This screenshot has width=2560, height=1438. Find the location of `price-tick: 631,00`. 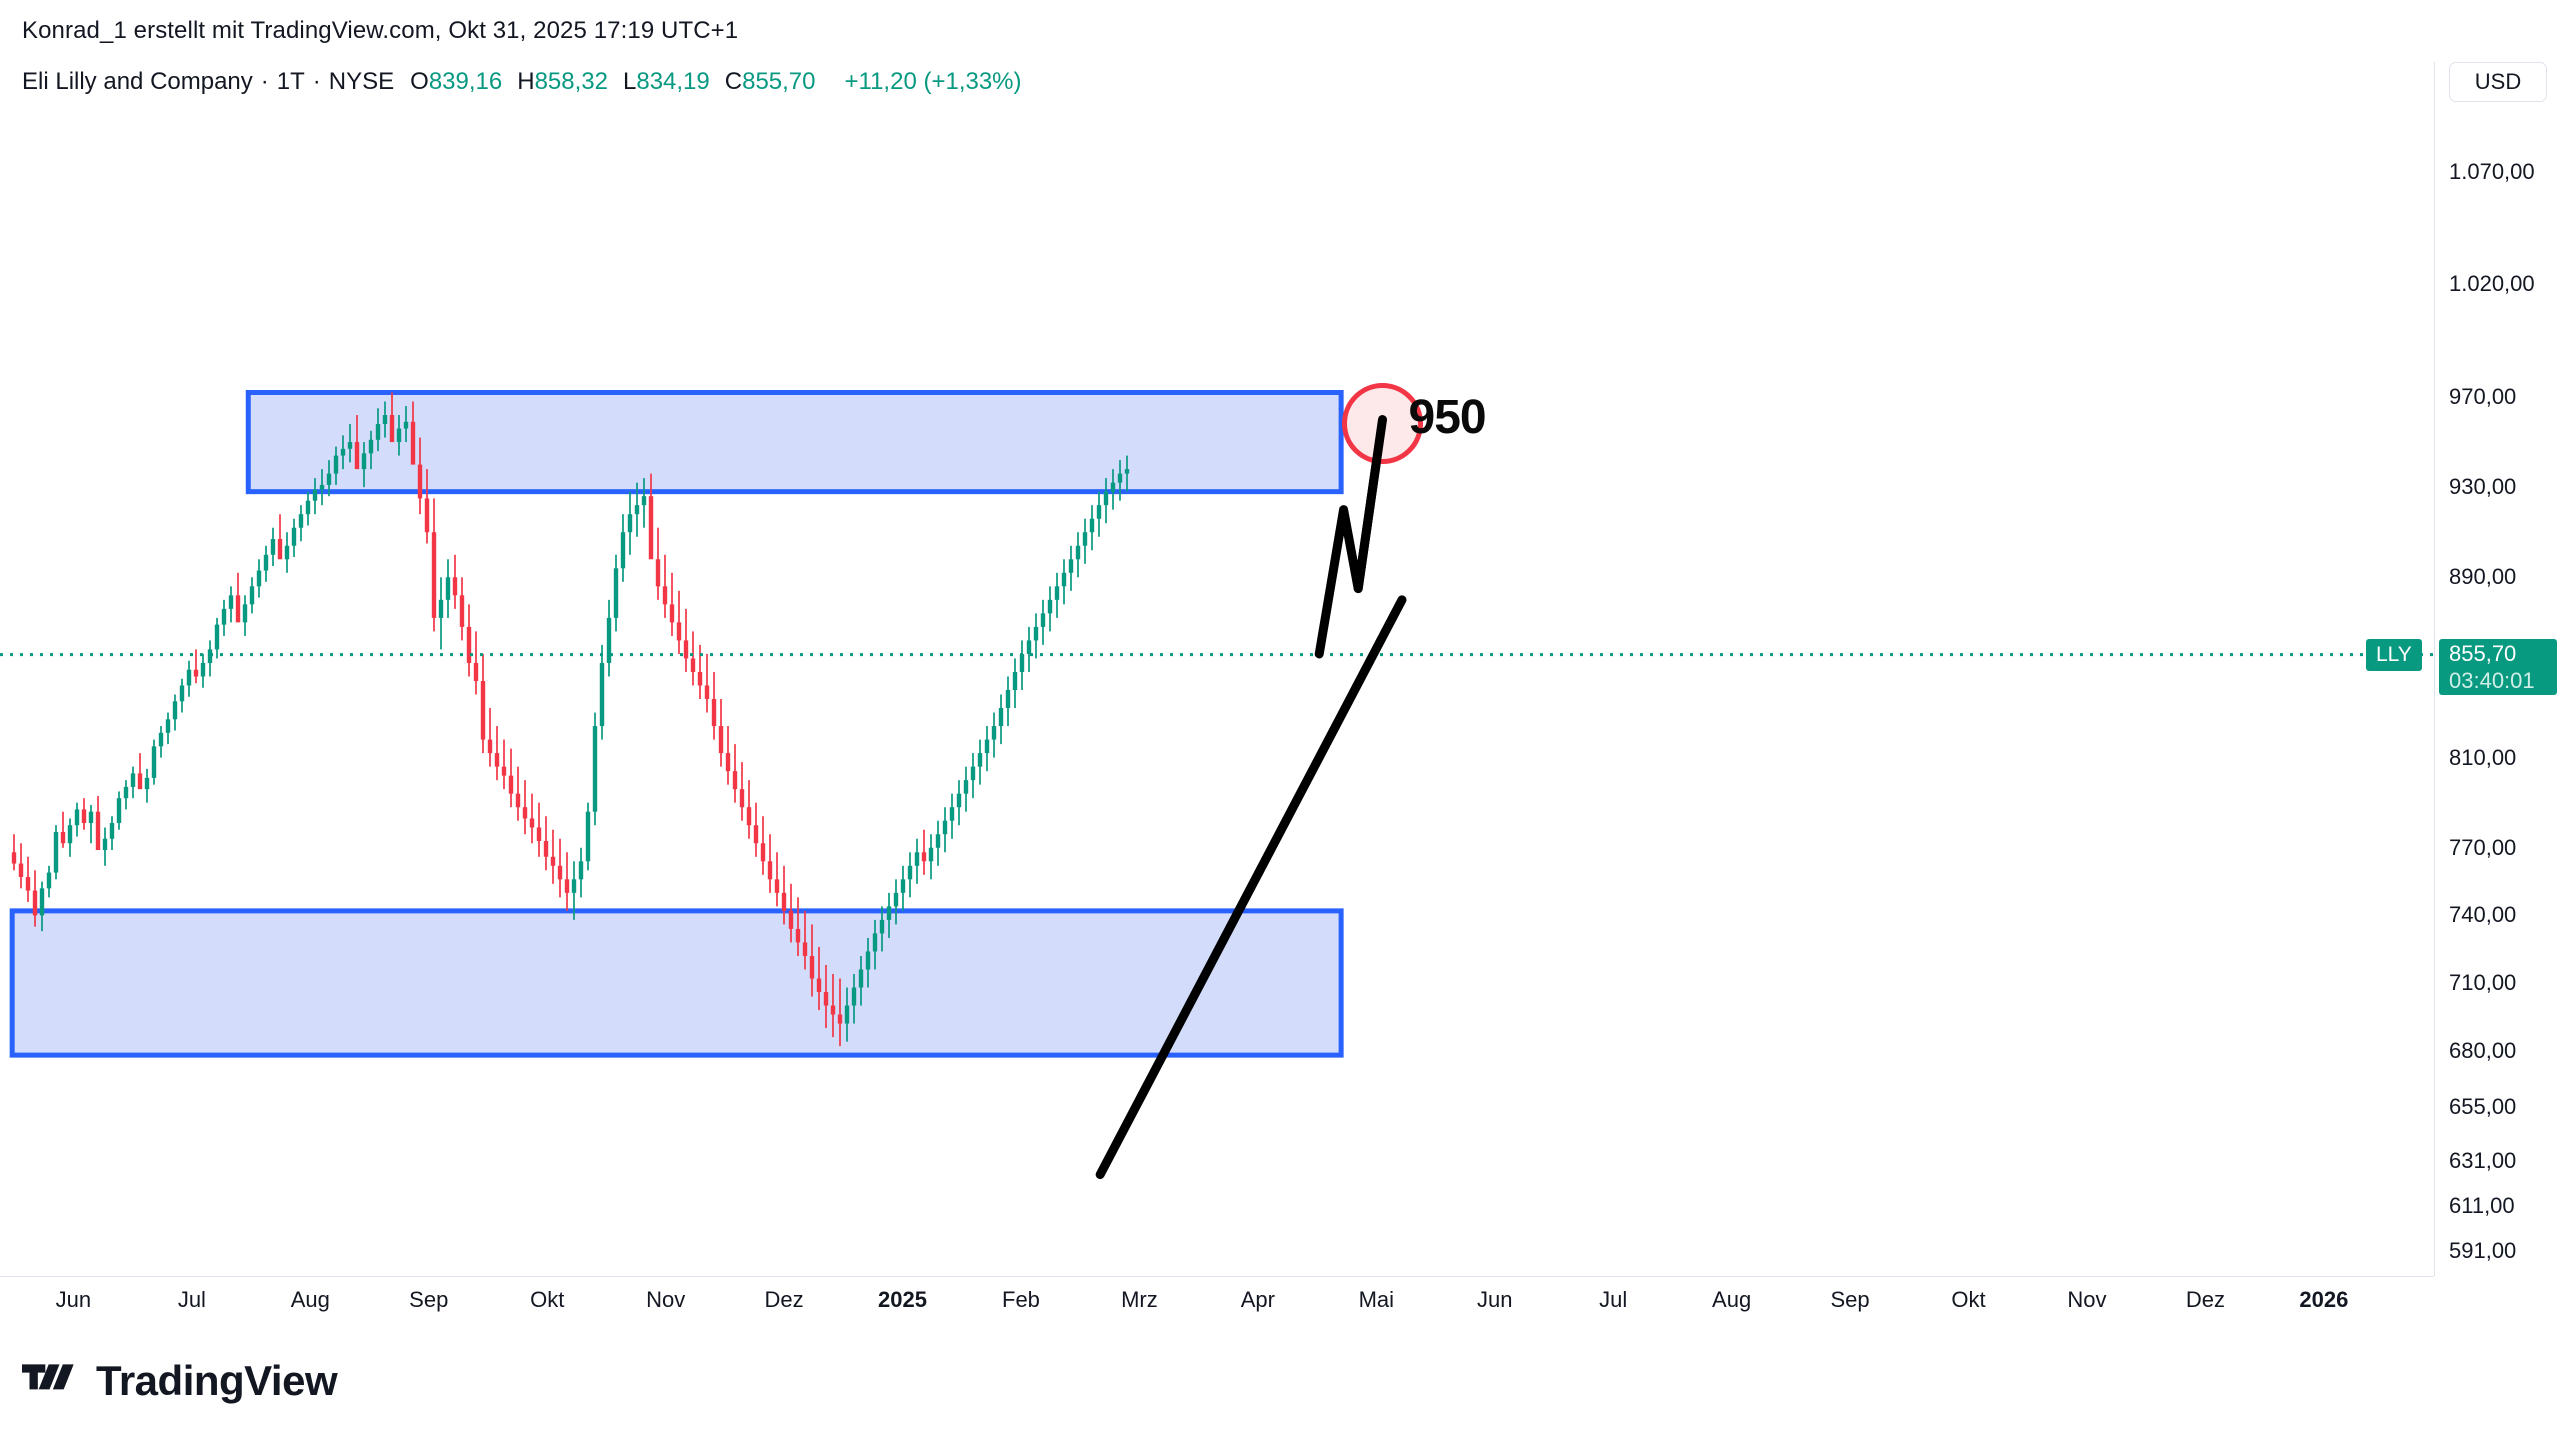

price-tick: 631,00 is located at coordinates (2483, 1161).